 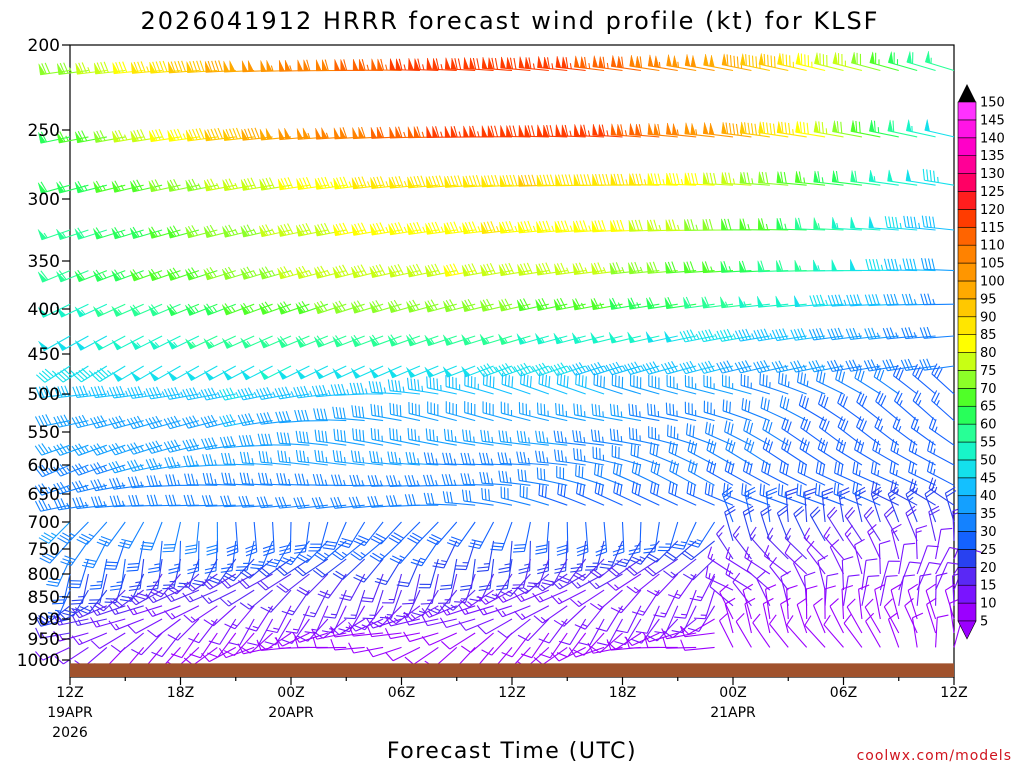 What do you see at coordinates (511, 693) in the screenshot?
I see `x-tick-label: 12Z` at bounding box center [511, 693].